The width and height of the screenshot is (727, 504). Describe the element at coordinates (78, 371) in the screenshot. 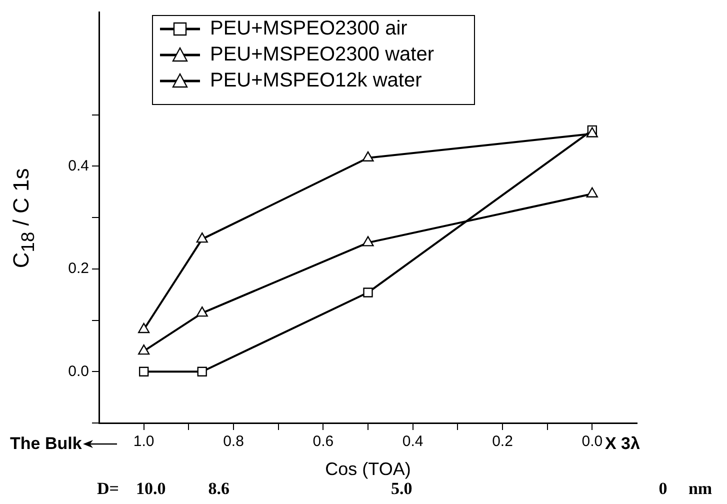

I see `y-tick-label: 0.0` at that location.